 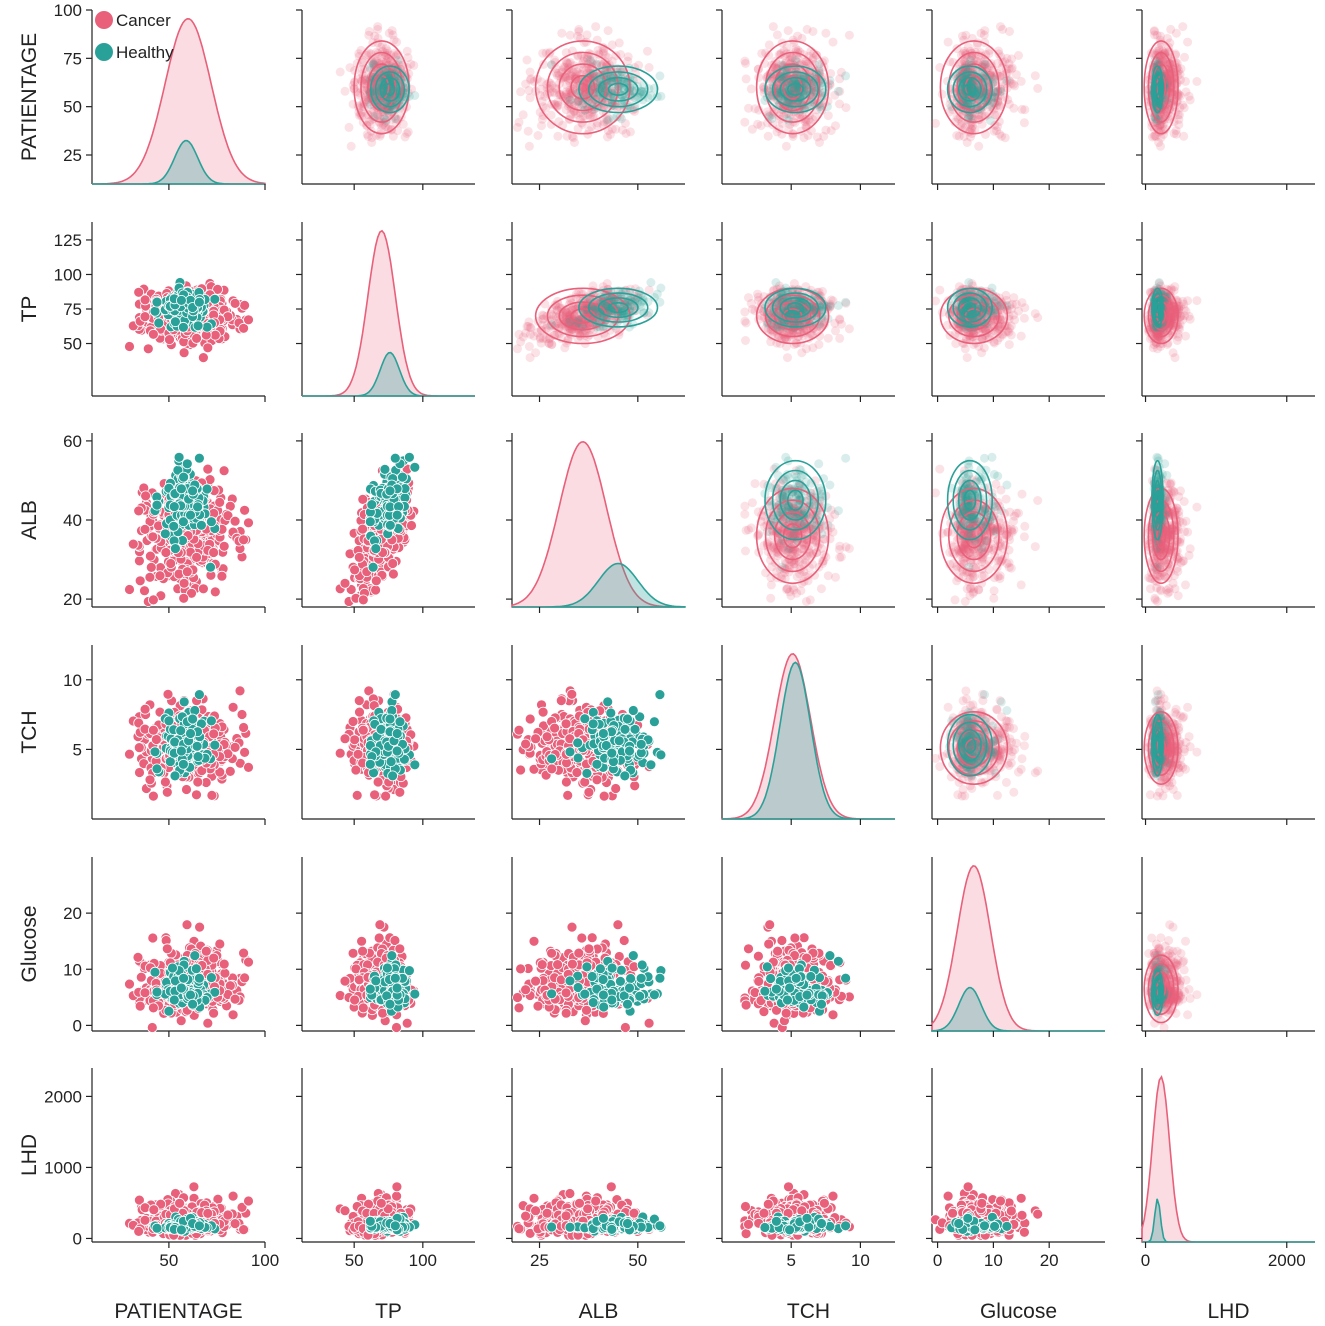 What do you see at coordinates (68, 274) in the screenshot?
I see `y-tick-label: 100` at bounding box center [68, 274].